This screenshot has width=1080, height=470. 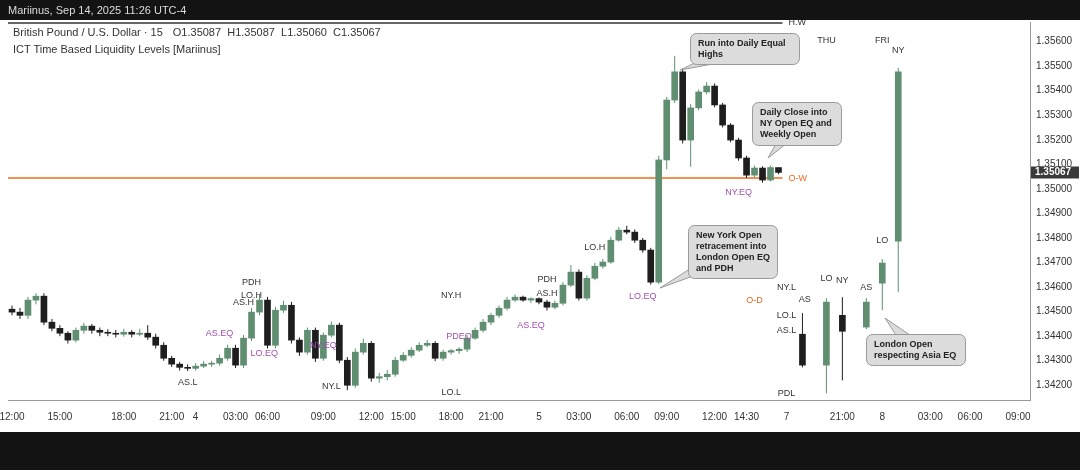 I want to click on annotation: LO.H, so click(x=595, y=246).